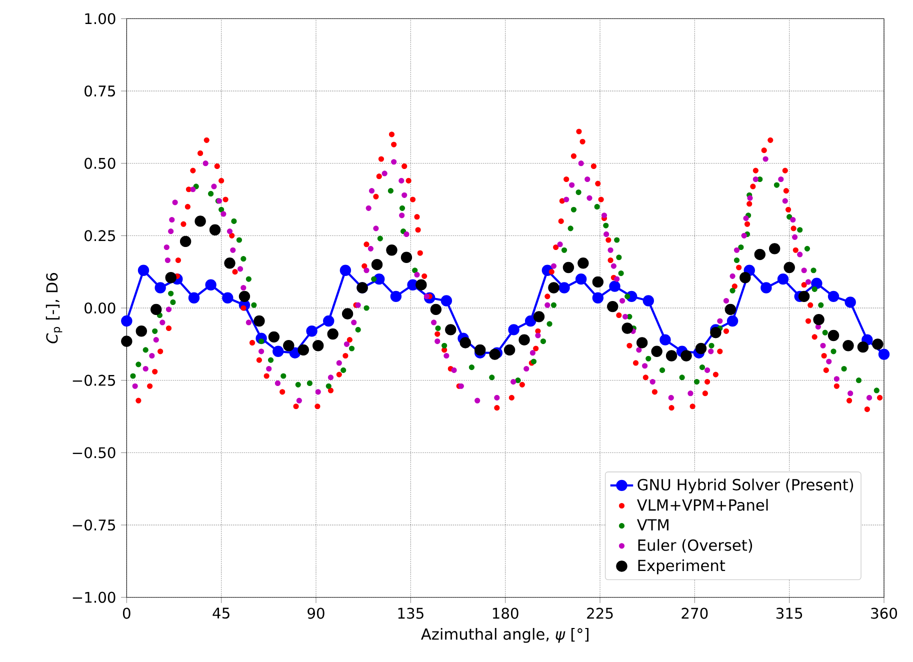 This screenshot has height=662, width=913. Describe the element at coordinates (504, 635) in the screenshot. I see `x-axis-title: Azimuthal angle, ψ [°]` at that location.